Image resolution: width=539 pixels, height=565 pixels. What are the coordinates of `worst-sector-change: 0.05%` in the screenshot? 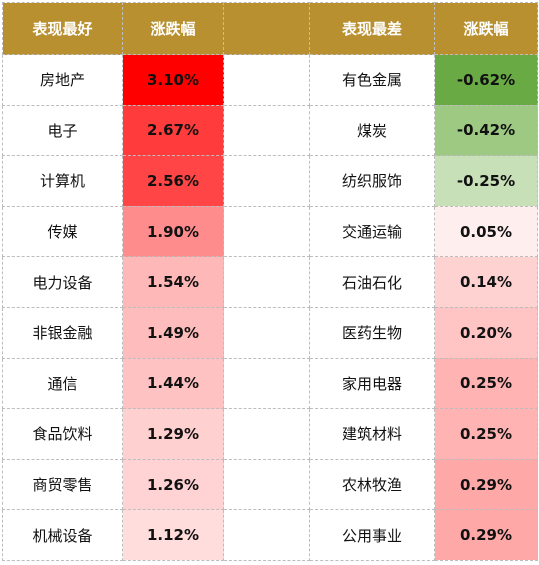 It's located at (486, 231).